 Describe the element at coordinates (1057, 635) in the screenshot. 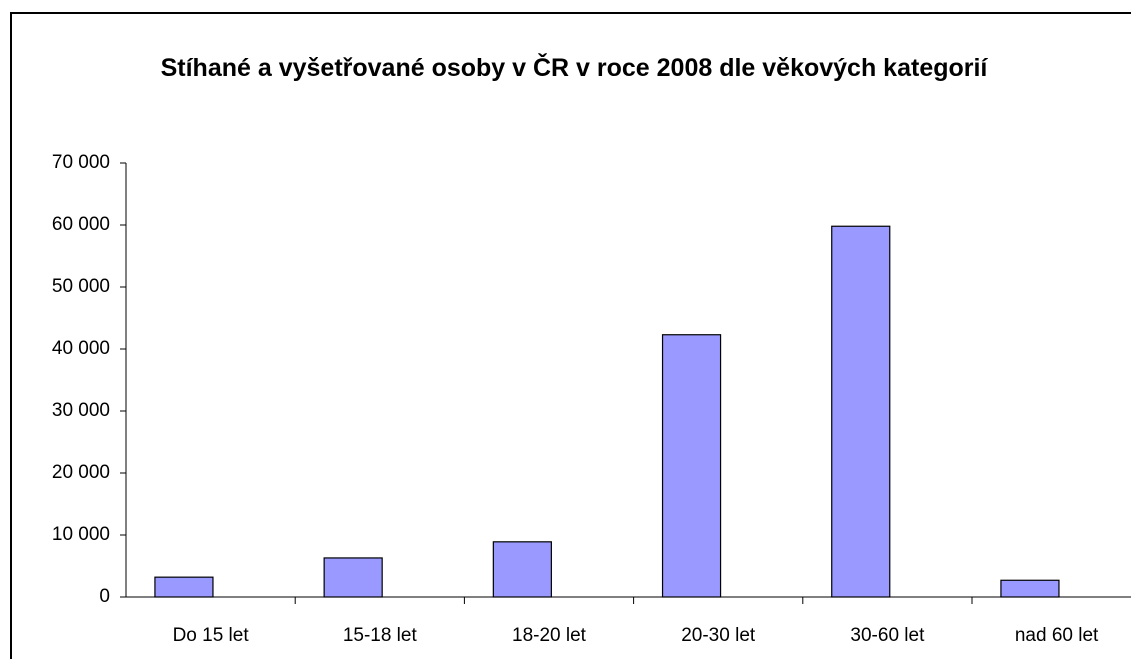

I see `x-tick-label: nad 60 let` at that location.